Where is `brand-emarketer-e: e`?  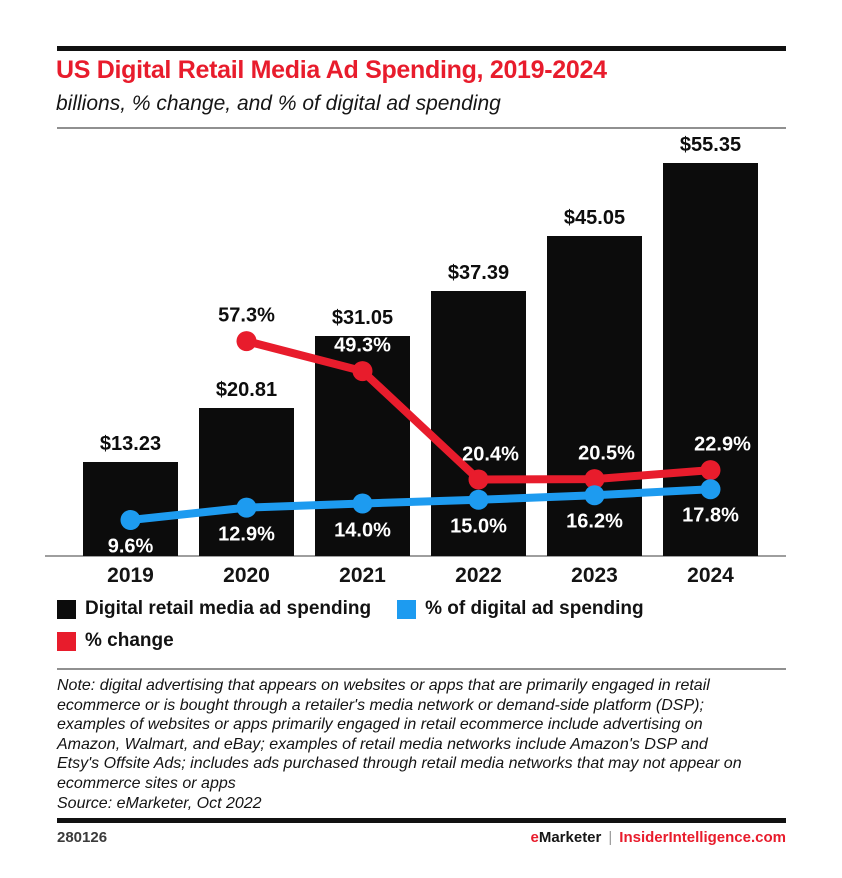
brand-emarketer-e: e is located at coordinates (534, 837).